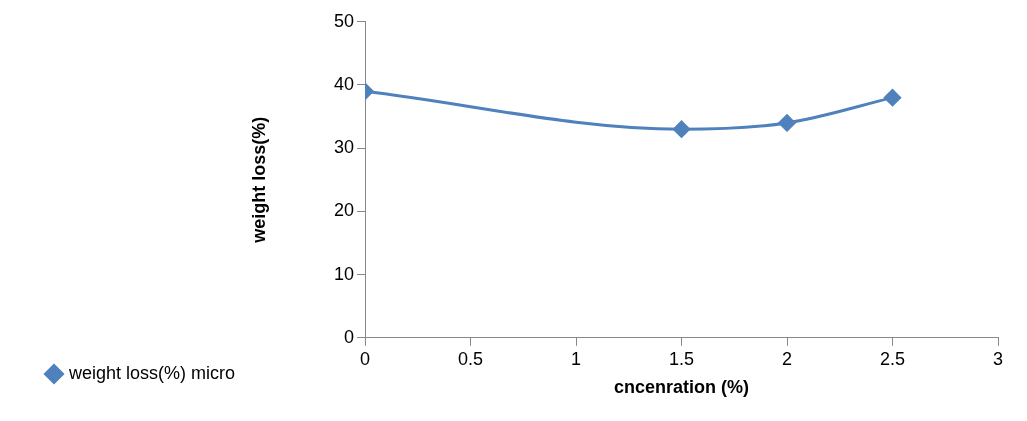 This screenshot has height=421, width=1027. I want to click on y-tick-label: 0, so click(349, 336).